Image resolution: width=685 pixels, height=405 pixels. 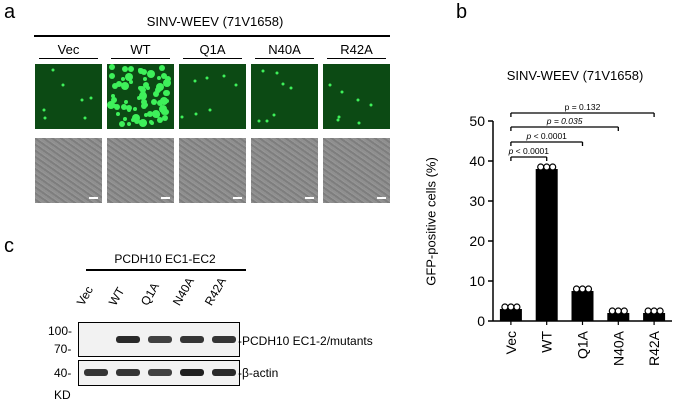 I want to click on brightfield-image-wt, so click(x=140, y=170).